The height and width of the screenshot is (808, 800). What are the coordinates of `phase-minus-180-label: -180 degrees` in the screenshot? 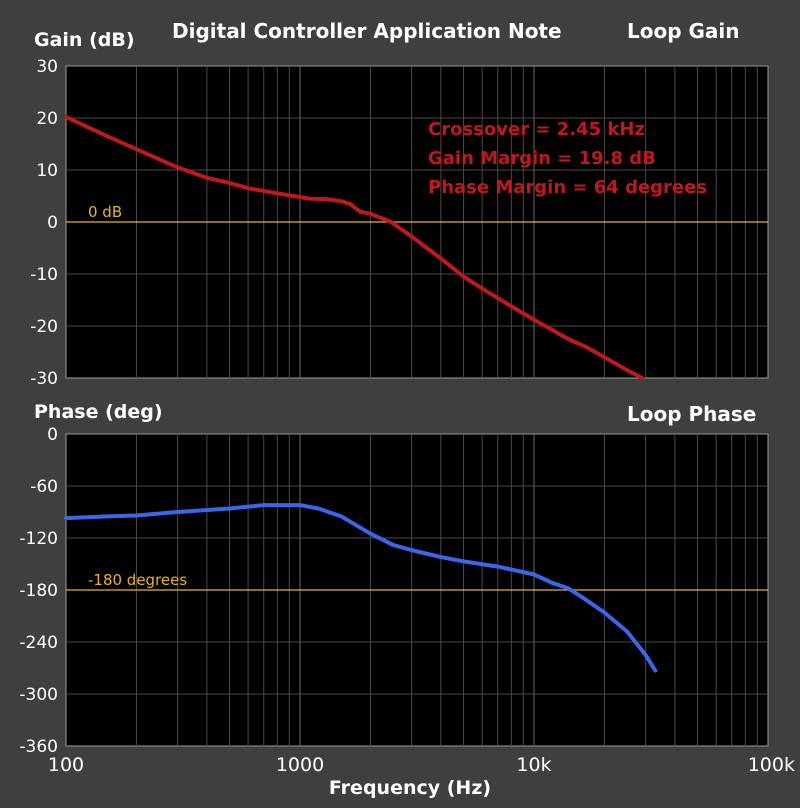 It's located at (137, 580).